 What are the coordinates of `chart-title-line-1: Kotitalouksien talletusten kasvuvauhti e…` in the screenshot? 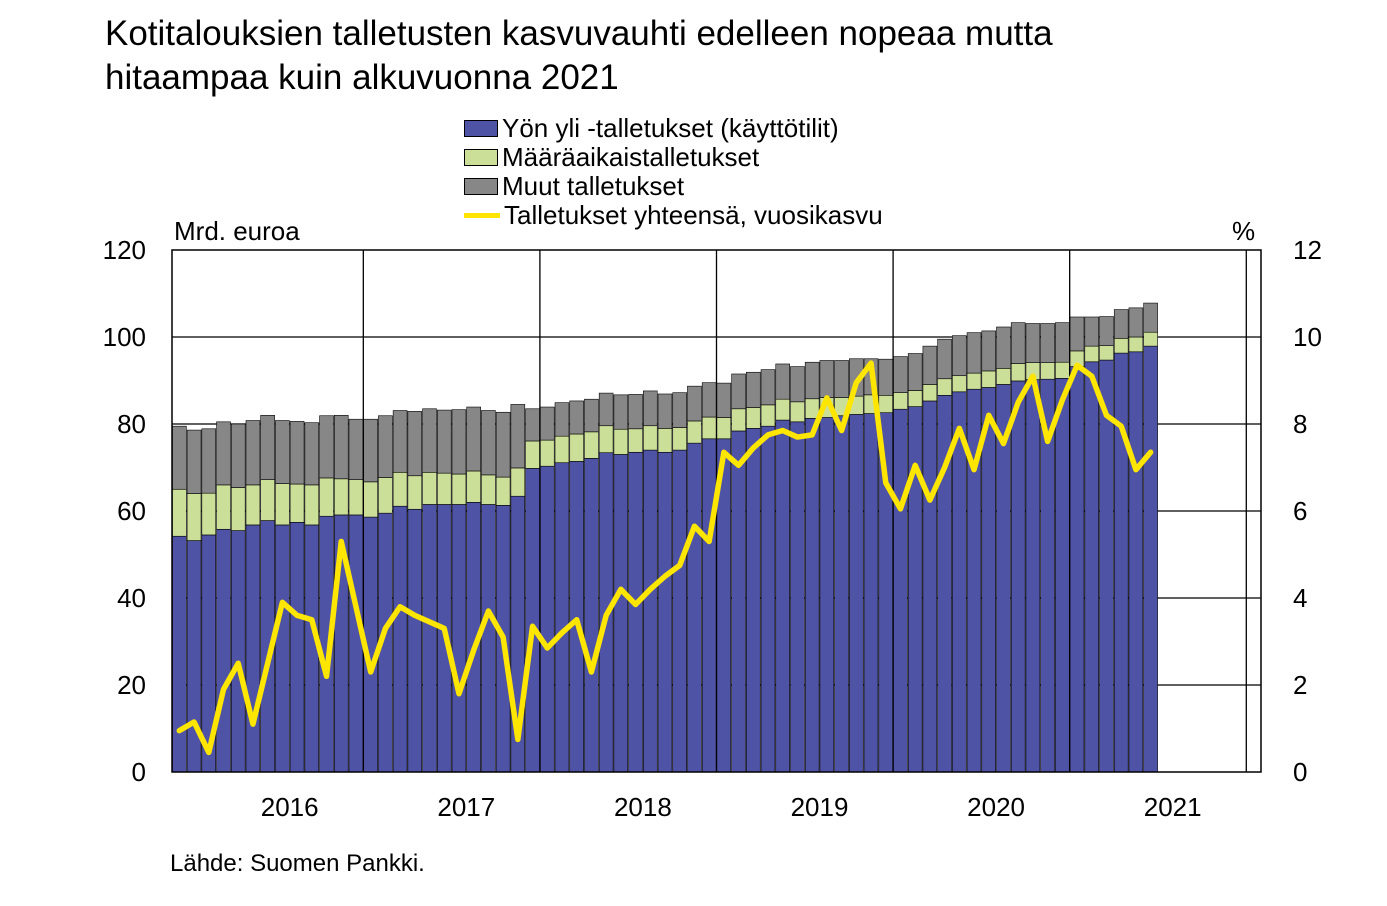 It's located at (579, 33).